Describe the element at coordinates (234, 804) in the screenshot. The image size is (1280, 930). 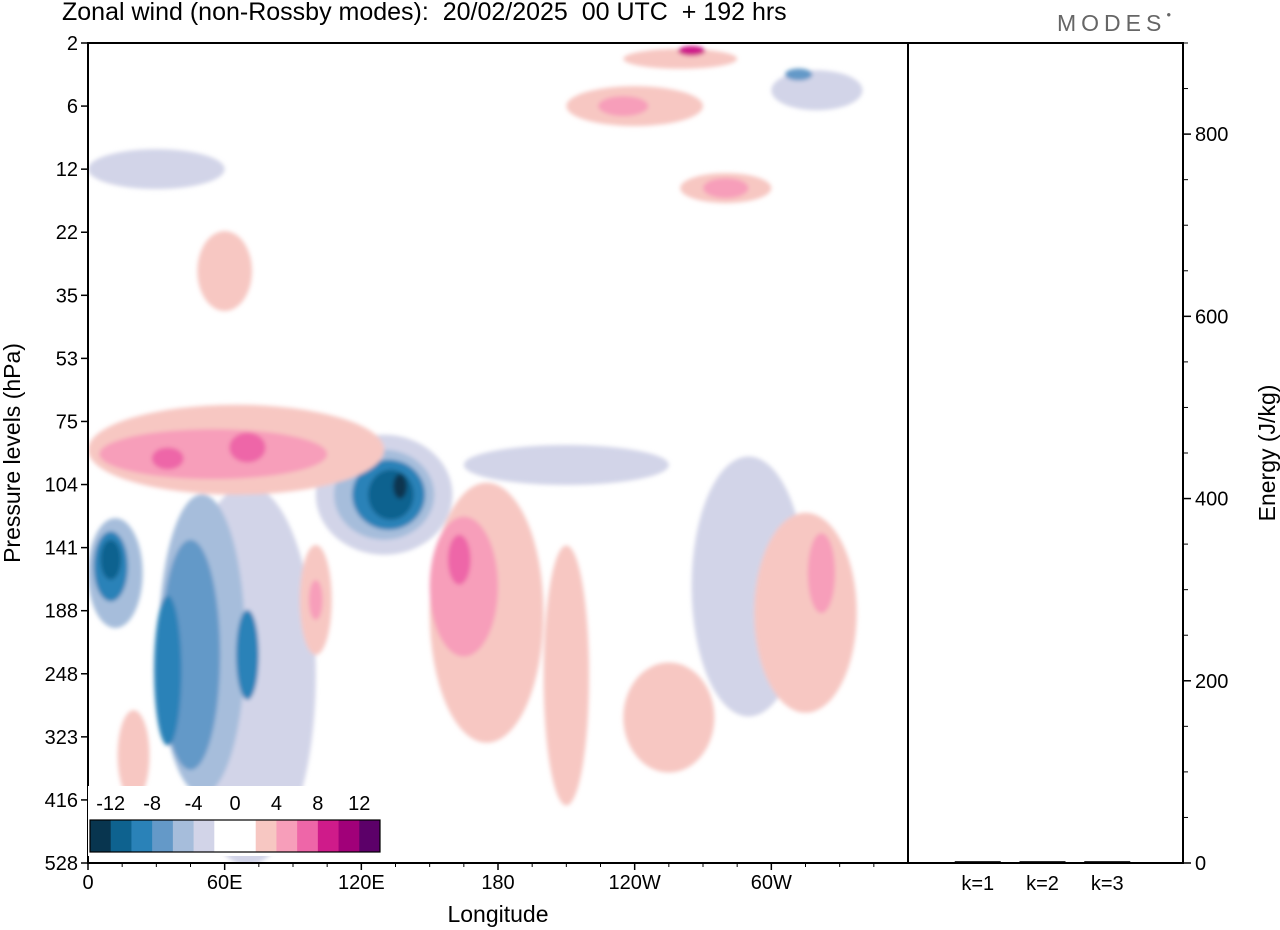
I see `colorbar-label: 0` at that location.